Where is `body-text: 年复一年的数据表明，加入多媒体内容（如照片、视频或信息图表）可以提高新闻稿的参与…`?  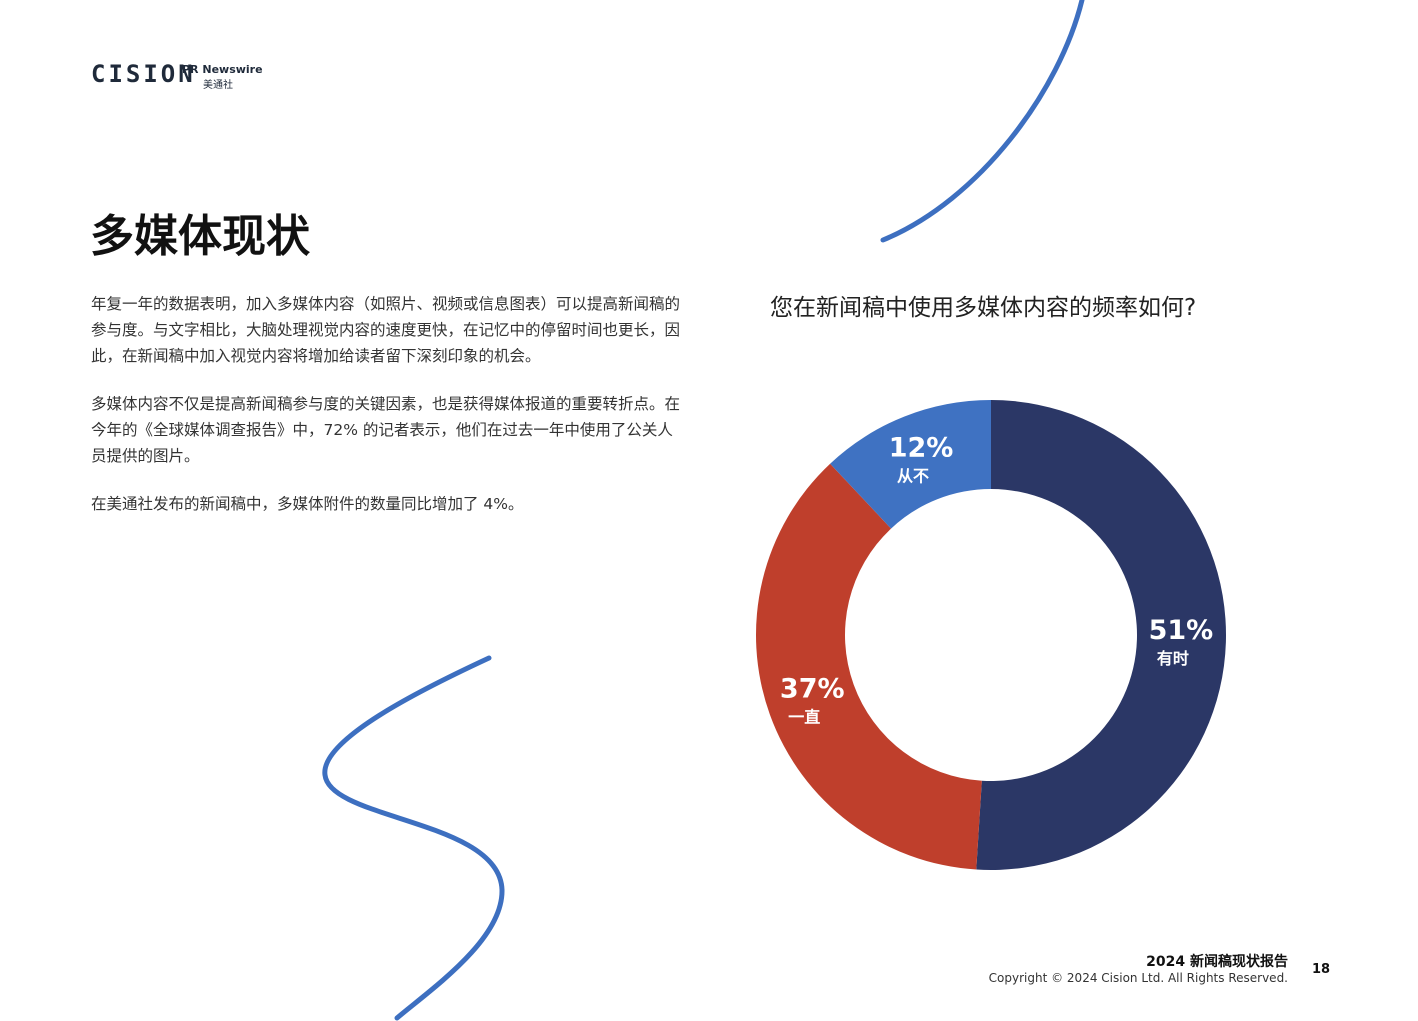
body-text: 年复一年的数据表明，加入多媒体内容（如照片、视频或信息图表）可以提高新闻稿的参与… is located at coordinates (388, 415).